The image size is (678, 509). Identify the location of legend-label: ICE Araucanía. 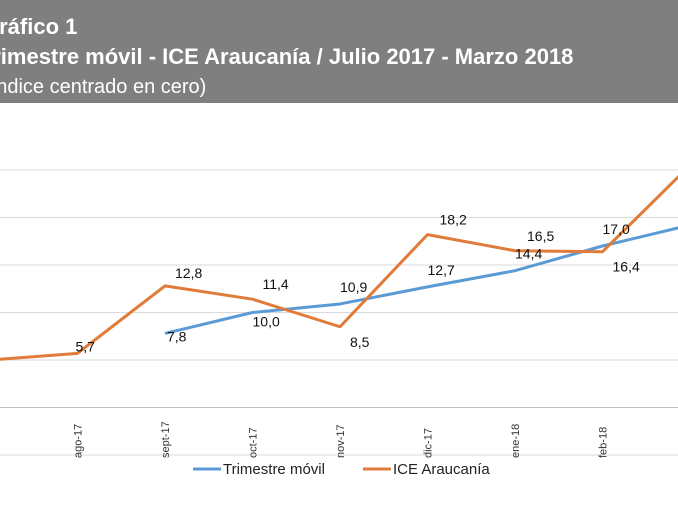
(441, 469).